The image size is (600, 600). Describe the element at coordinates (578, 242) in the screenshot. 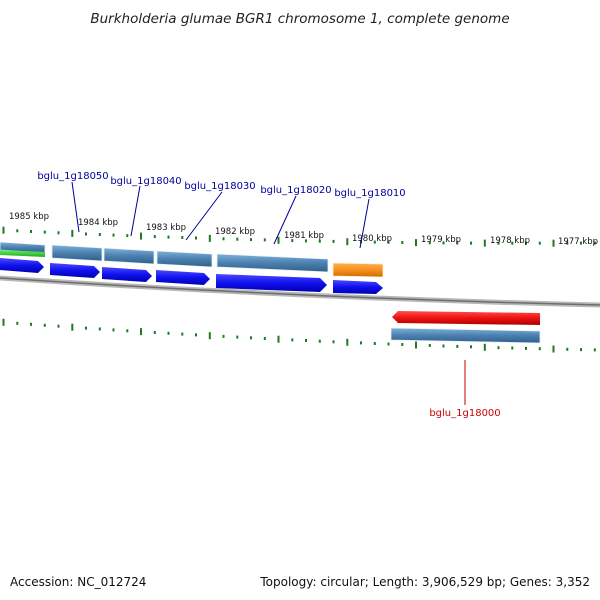

I see `kbp-label-1977: 1977 kbp` at that location.